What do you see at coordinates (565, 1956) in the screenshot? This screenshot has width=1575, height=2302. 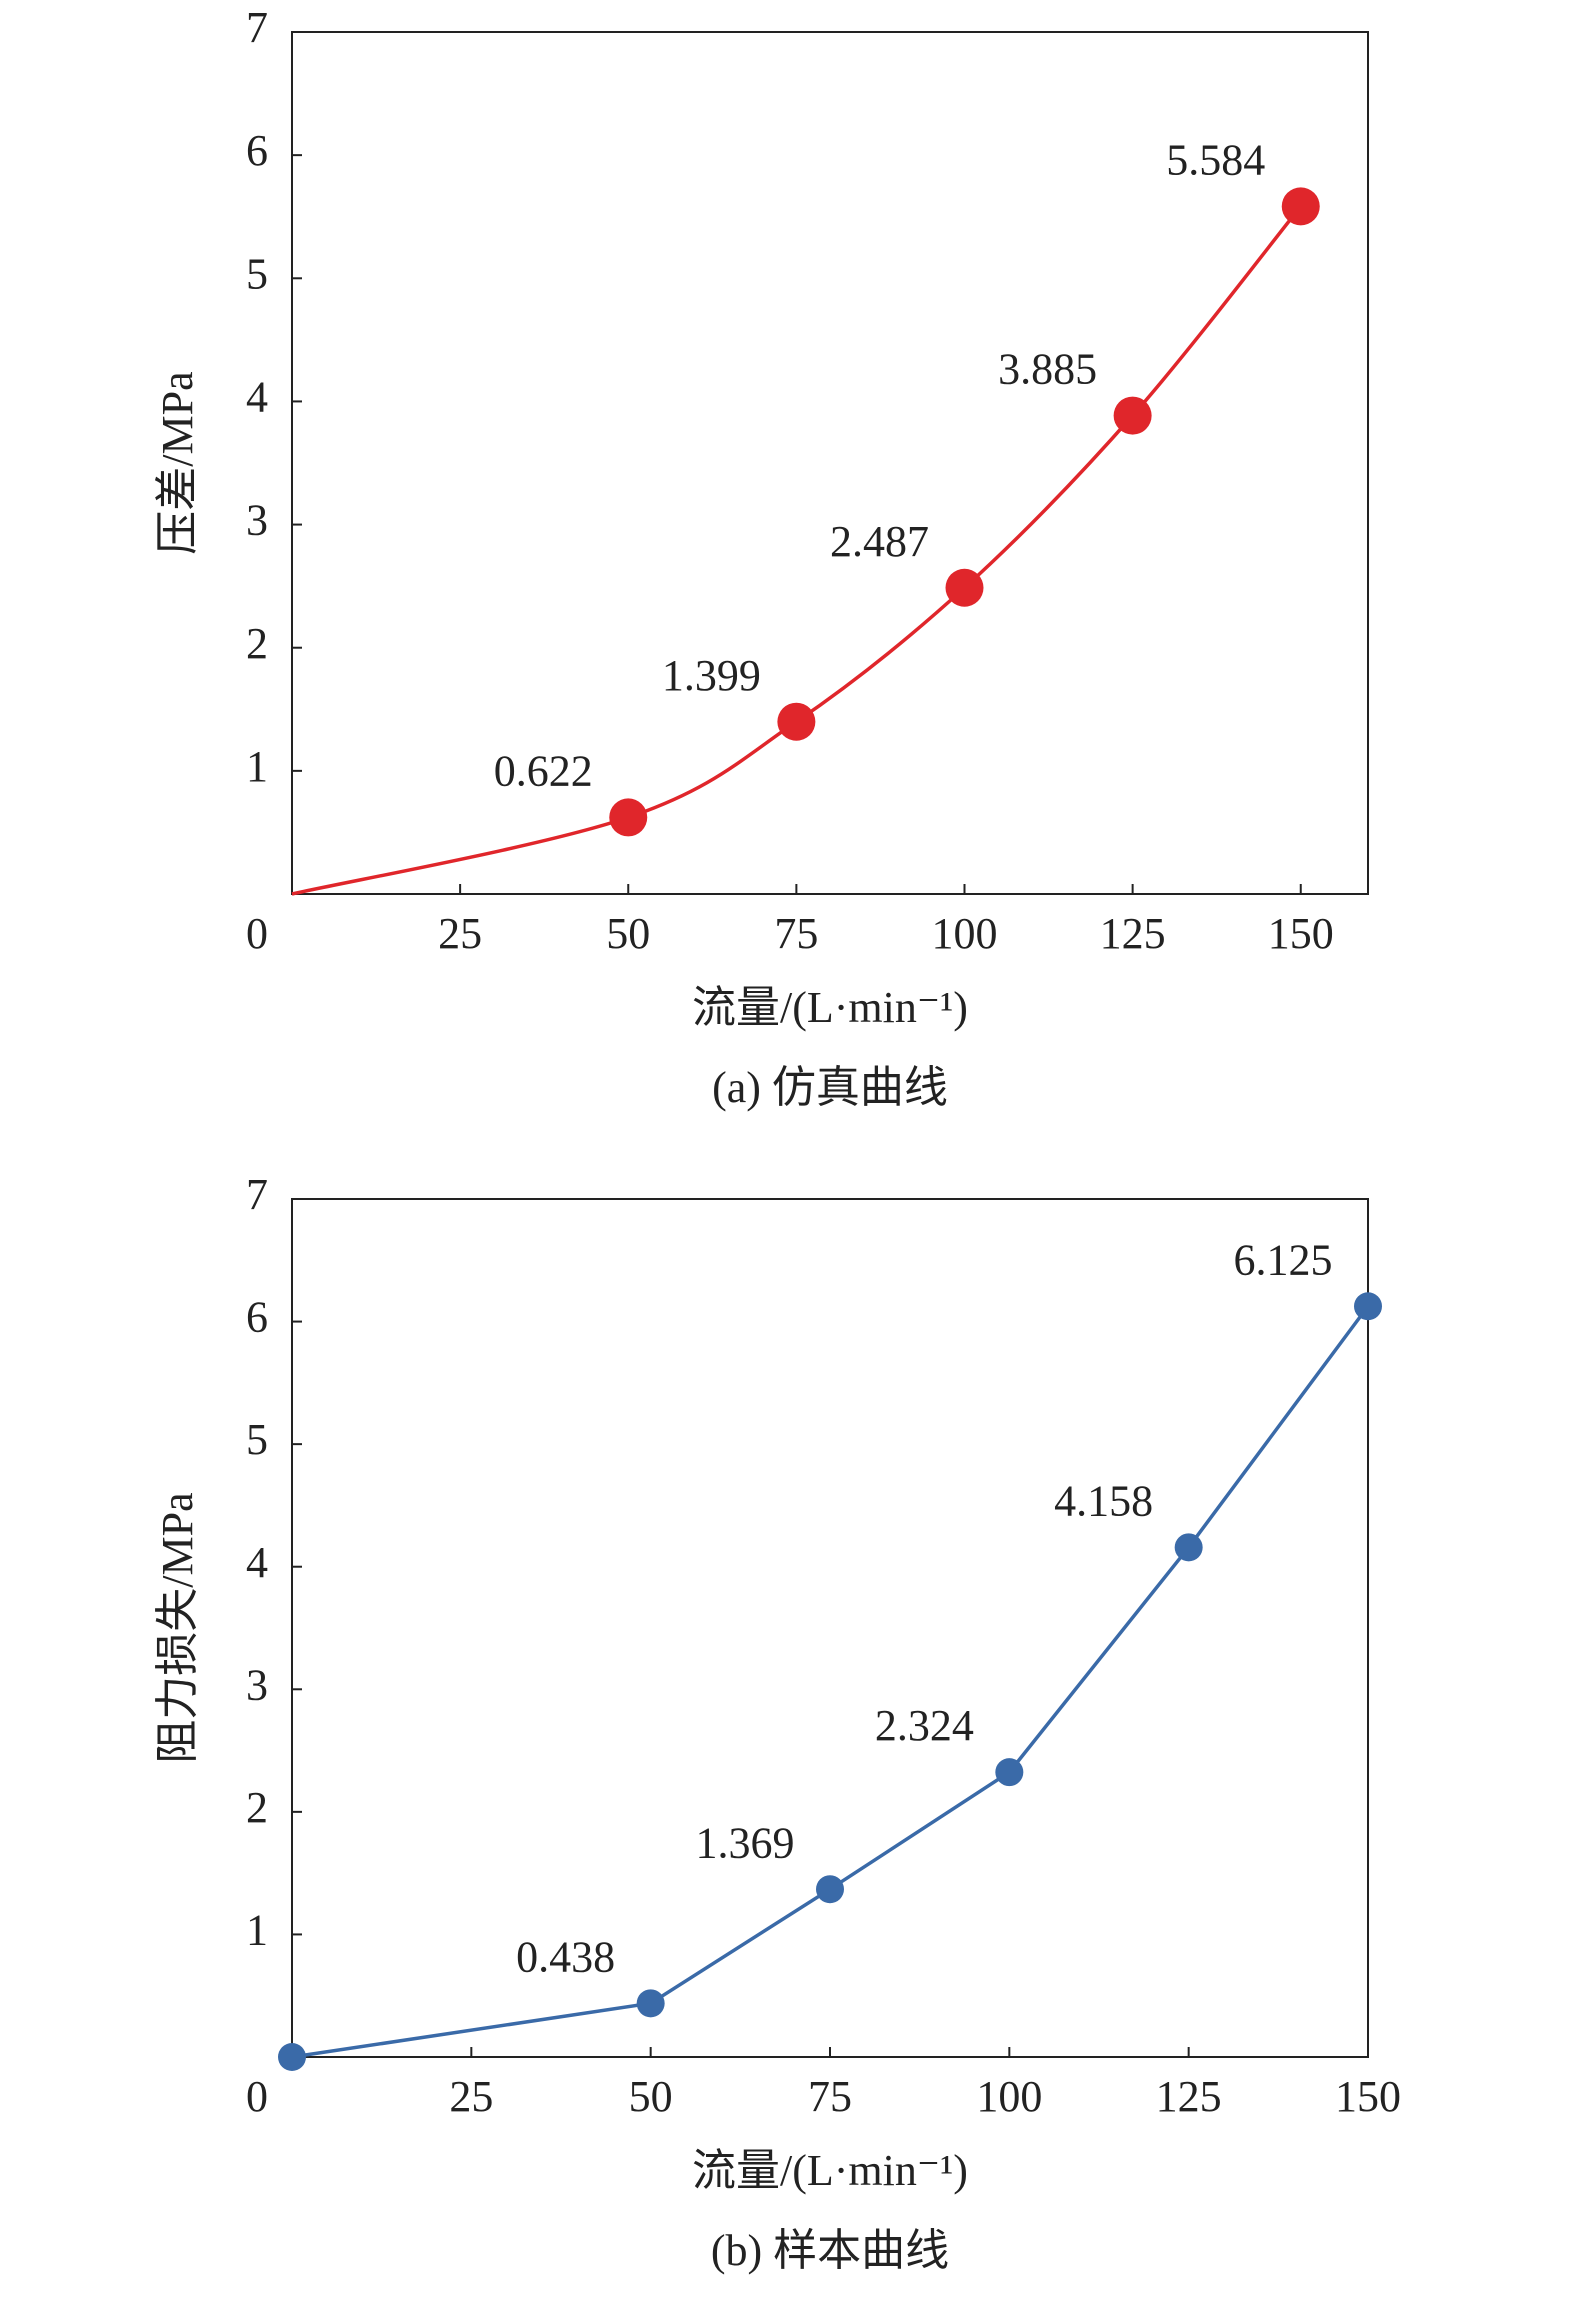 I see `data-label: 0.438` at bounding box center [565, 1956].